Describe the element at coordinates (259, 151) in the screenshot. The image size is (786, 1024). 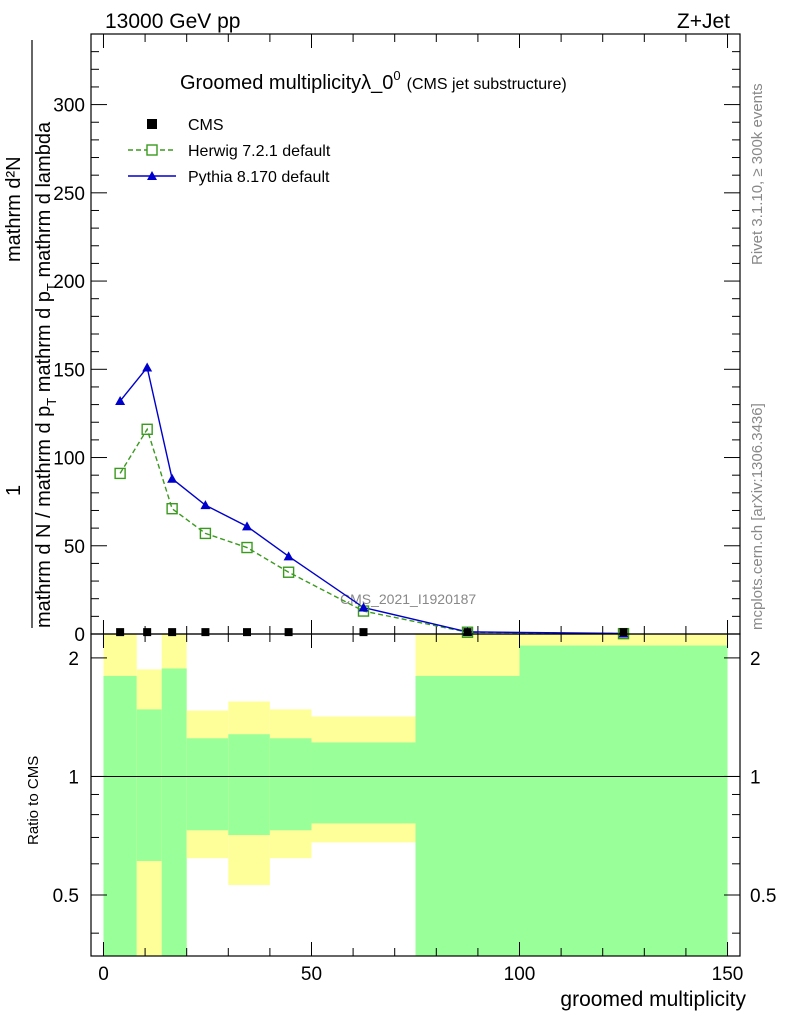
I see `legend-label: Herwig 7.2.1 default` at that location.